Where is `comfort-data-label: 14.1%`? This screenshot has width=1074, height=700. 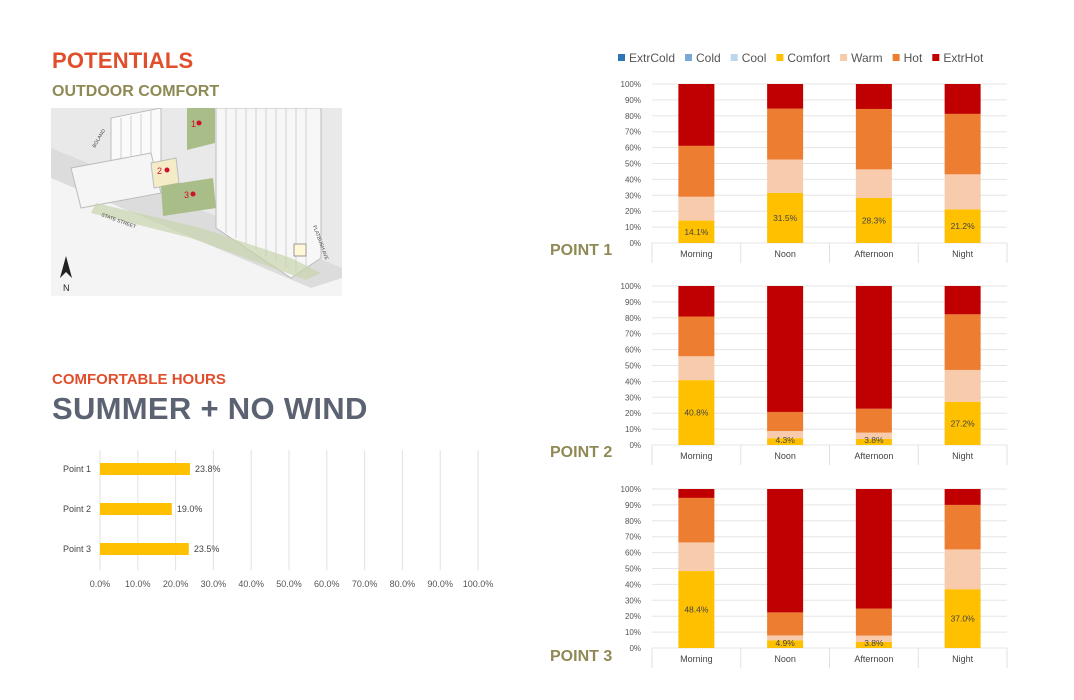
comfort-data-label: 14.1% is located at coordinates (696, 232).